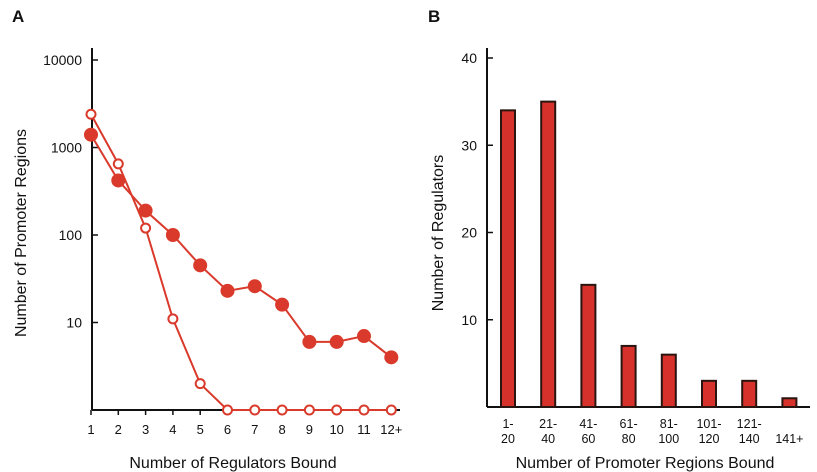 The image size is (817, 472). I want to click on panel-a-y-ticks: 10000 1000 100 10, so click(70, 191).